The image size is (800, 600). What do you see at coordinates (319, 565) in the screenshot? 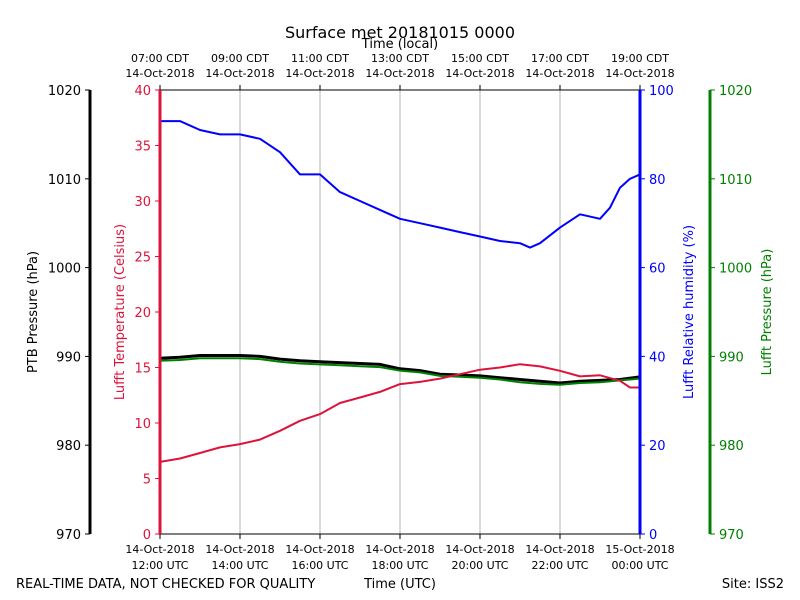
I see `utc-tick-time: 16:00 UTC` at bounding box center [319, 565].